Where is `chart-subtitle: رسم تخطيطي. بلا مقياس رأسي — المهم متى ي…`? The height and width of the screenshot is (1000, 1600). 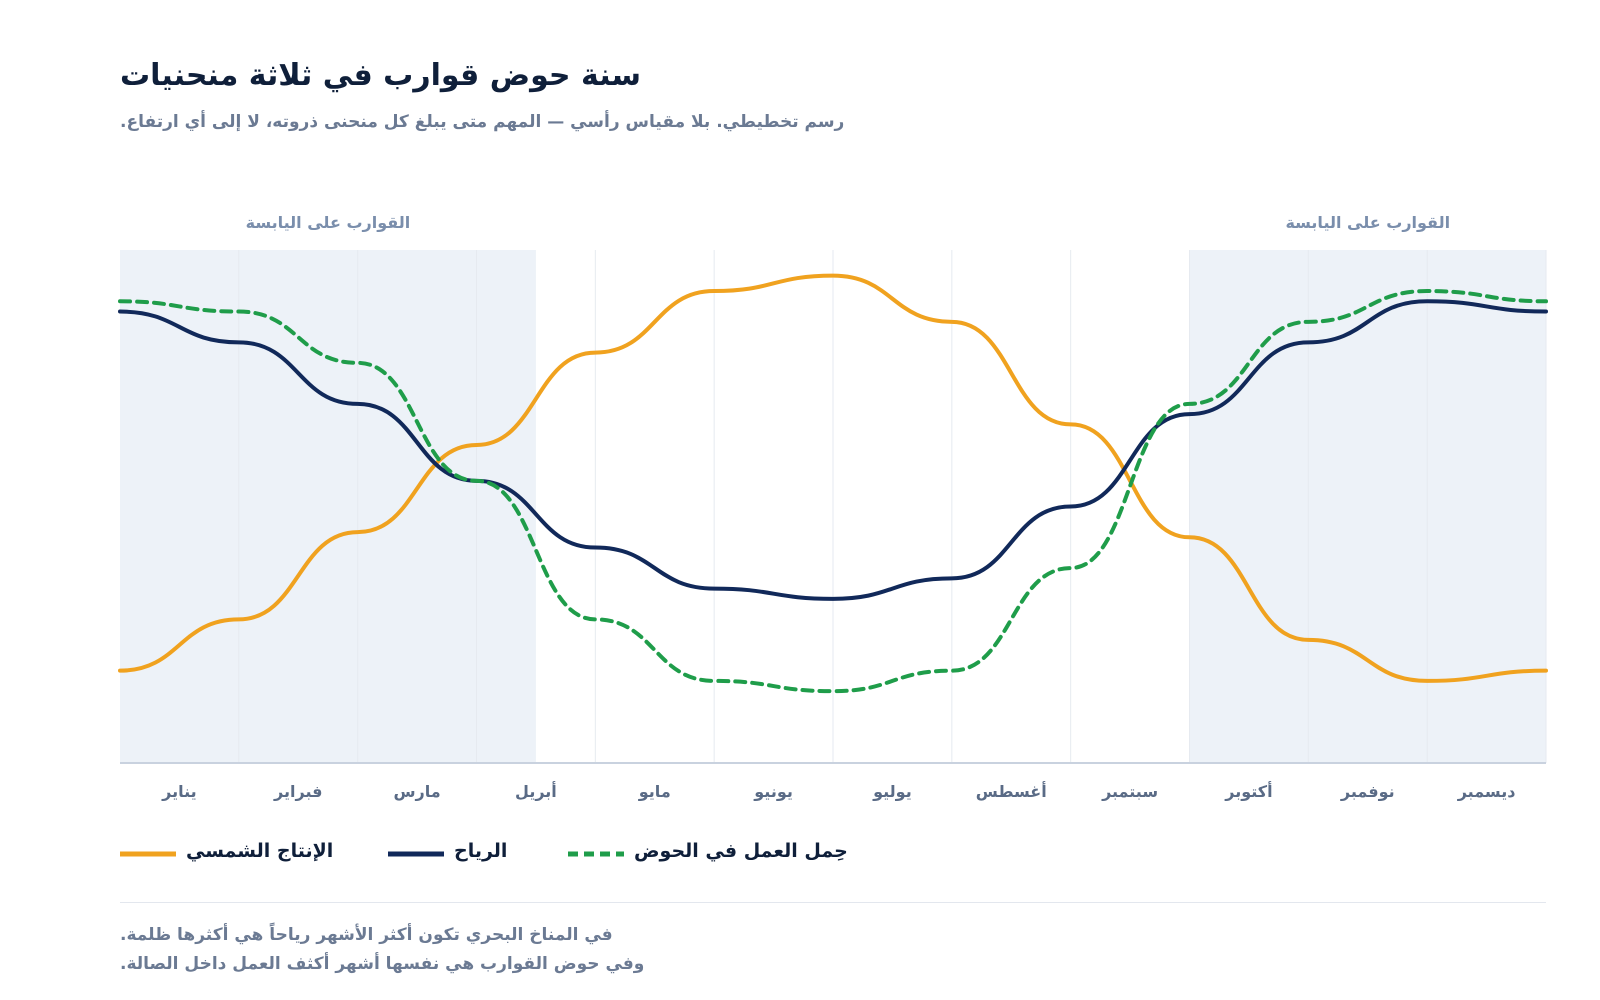 chart-subtitle: رسم تخطيطي. بلا مقياس رأسي — المهم متى ي… is located at coordinates (482, 122).